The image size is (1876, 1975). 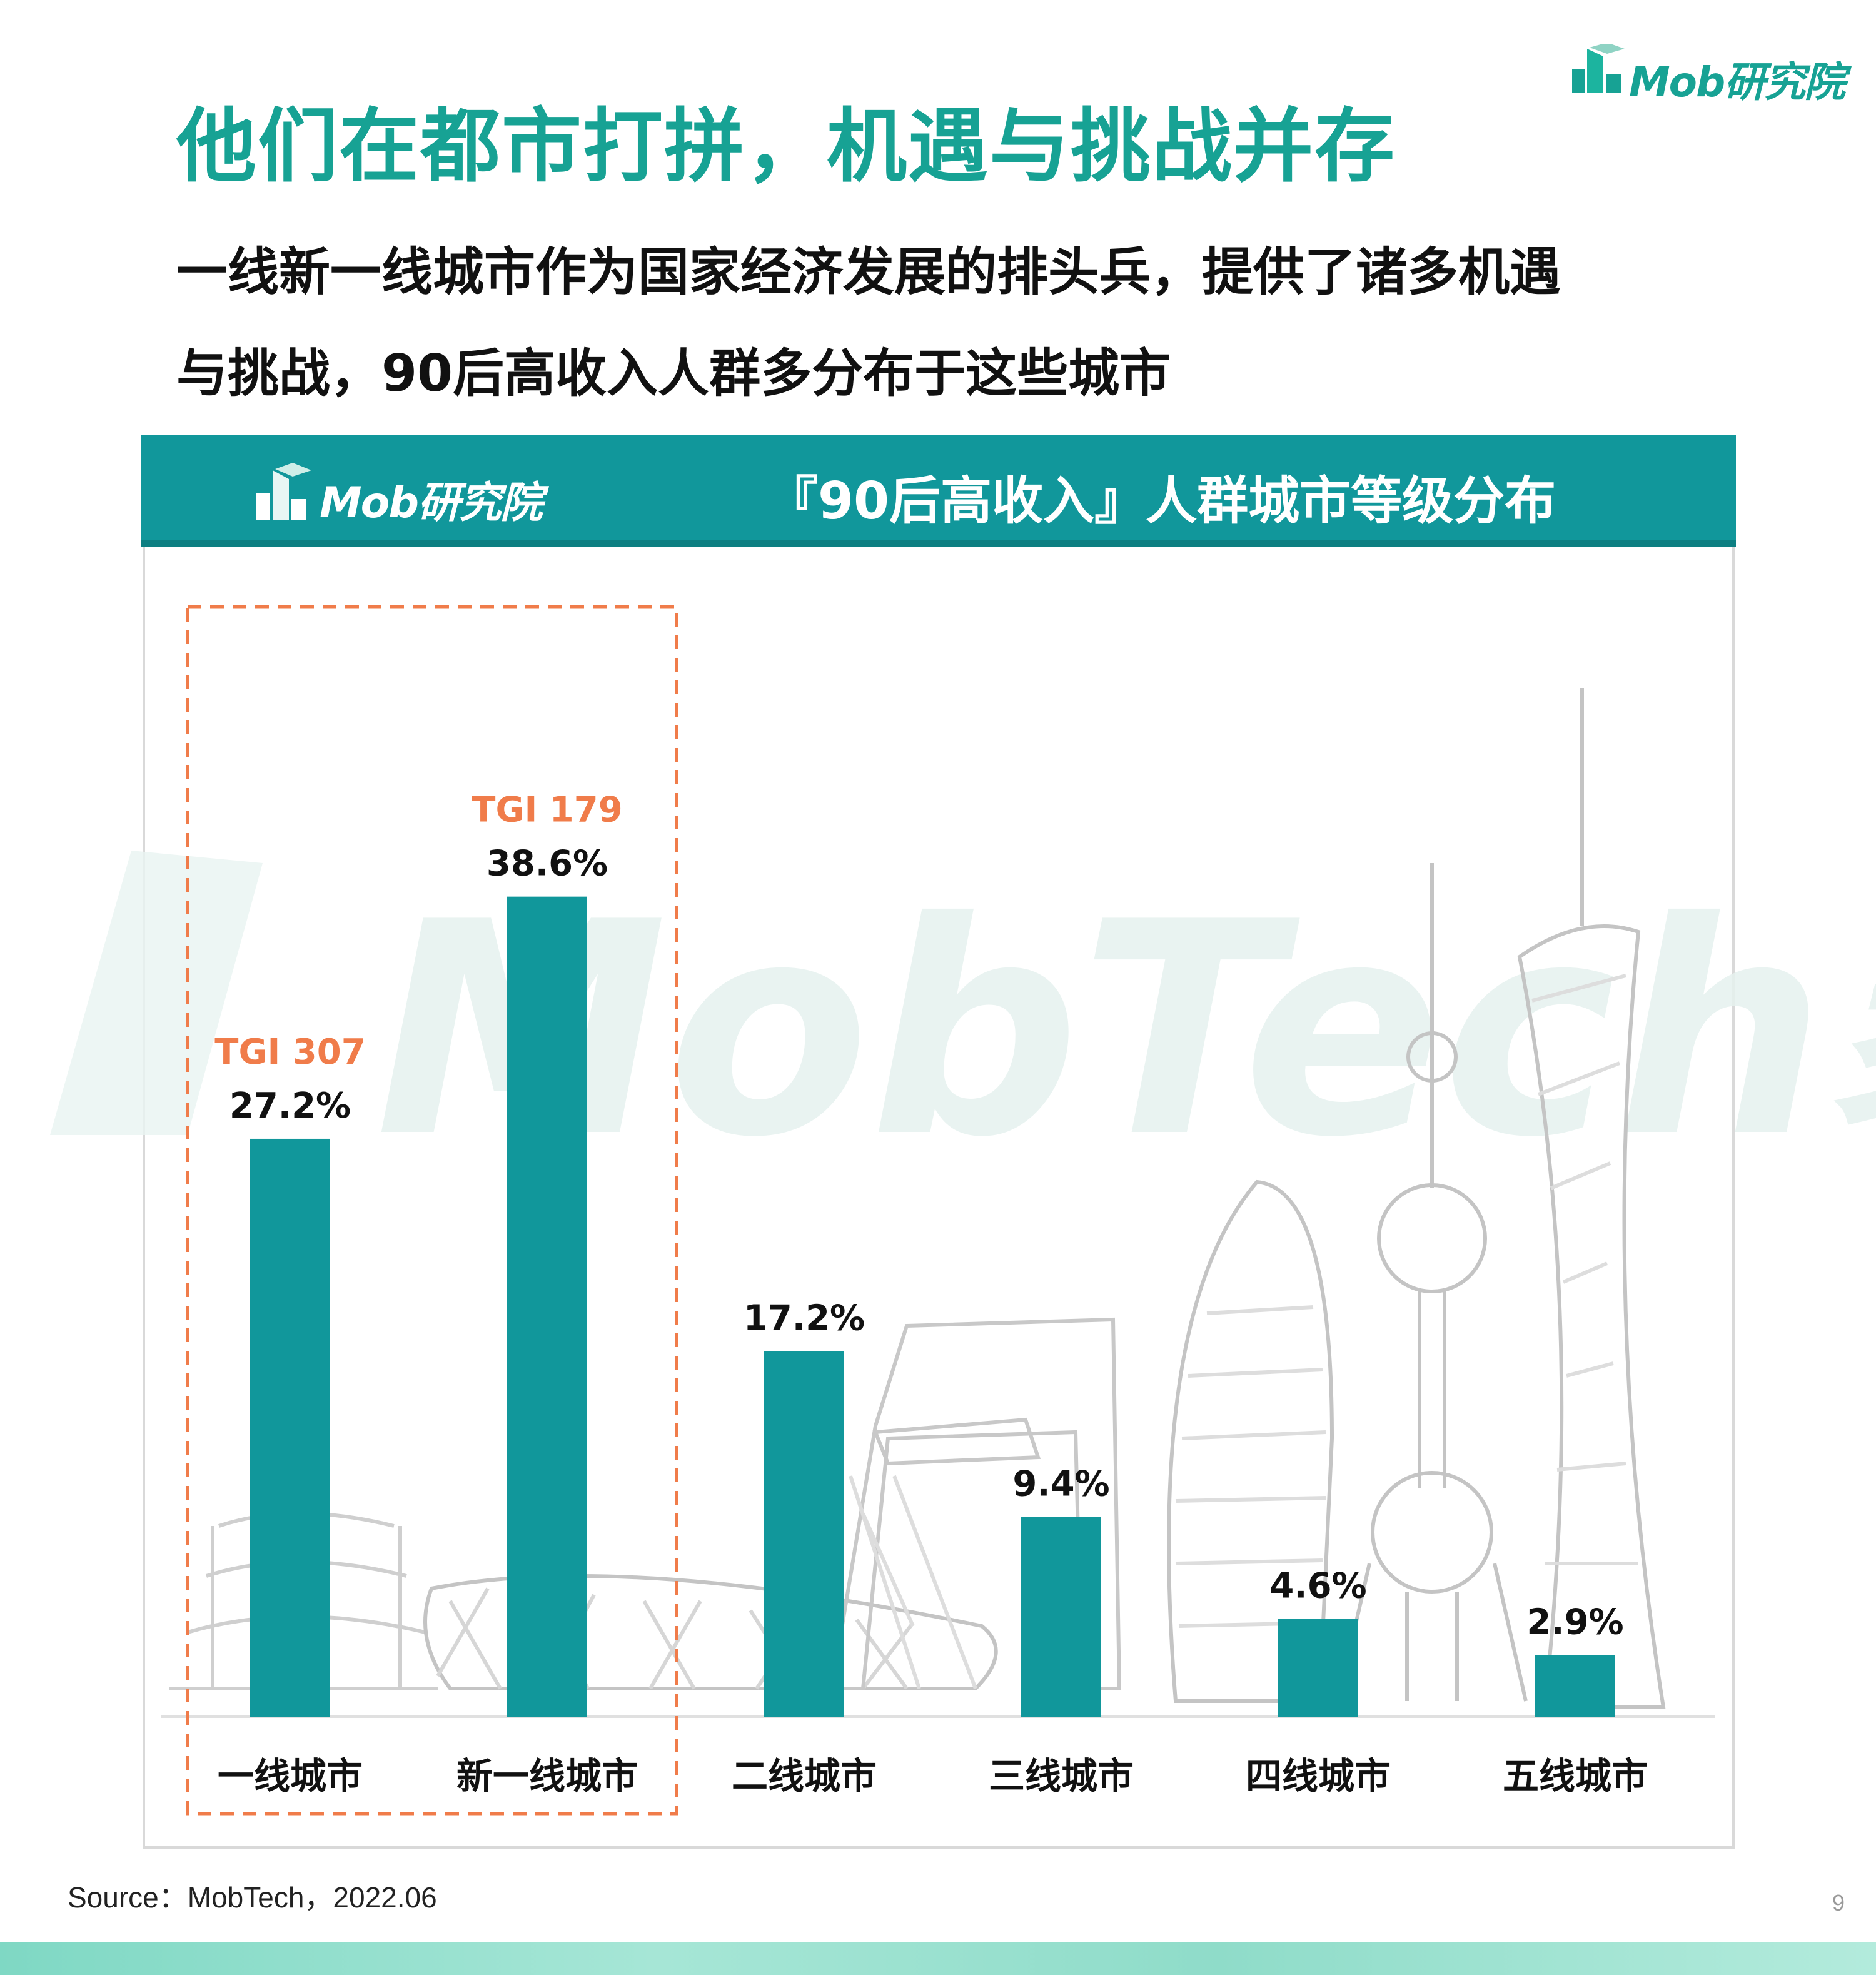 What do you see at coordinates (290, 1106) in the screenshot?
I see `value-label-yixian: 27.2%` at bounding box center [290, 1106].